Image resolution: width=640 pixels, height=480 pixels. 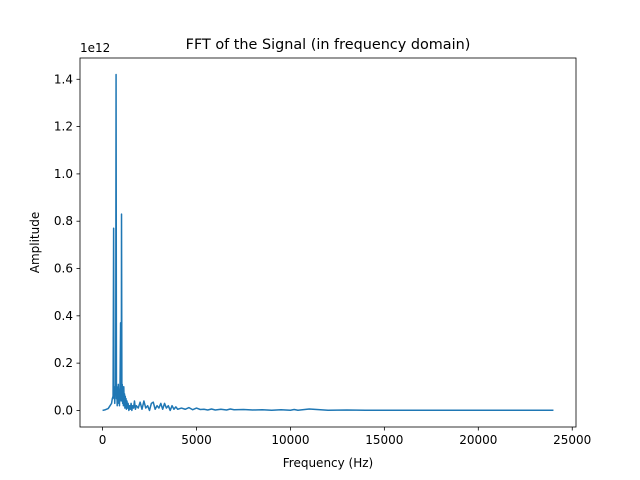 I want to click on y-tick-label: 0.6, so click(x=63, y=269).